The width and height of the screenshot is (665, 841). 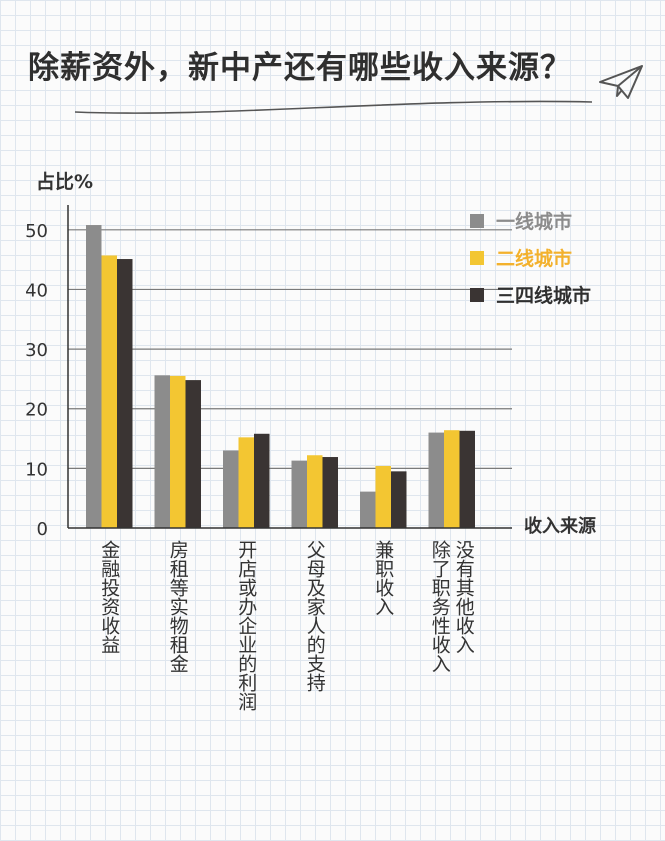 I want to click on legend-item: 二线城市, so click(x=530, y=257).